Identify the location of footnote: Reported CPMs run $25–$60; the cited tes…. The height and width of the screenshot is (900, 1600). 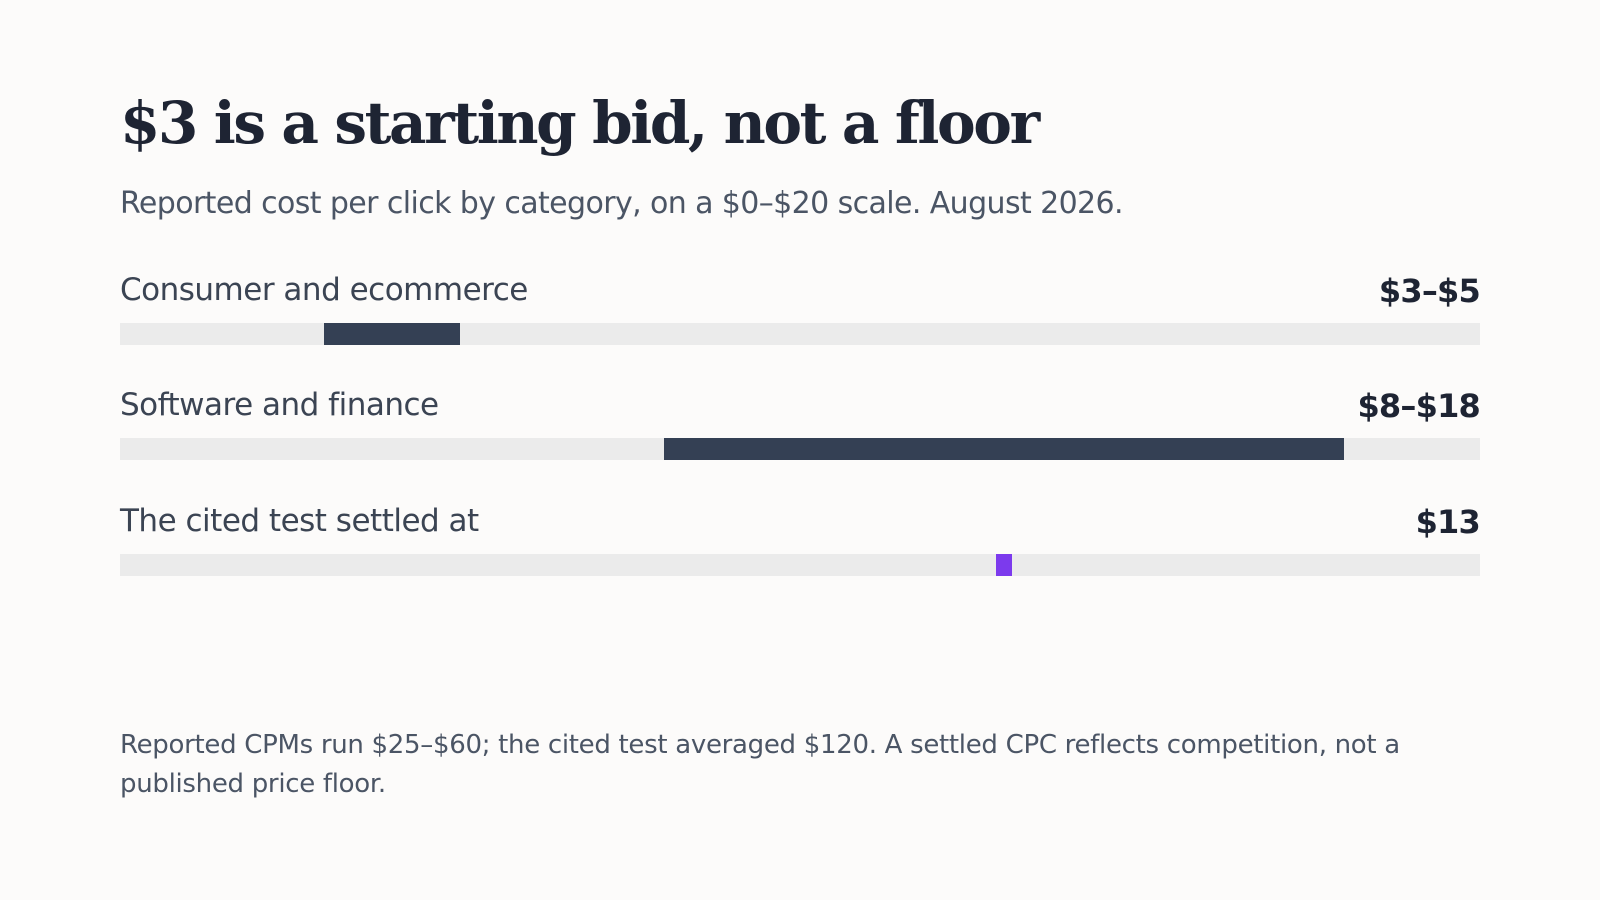
(760, 764).